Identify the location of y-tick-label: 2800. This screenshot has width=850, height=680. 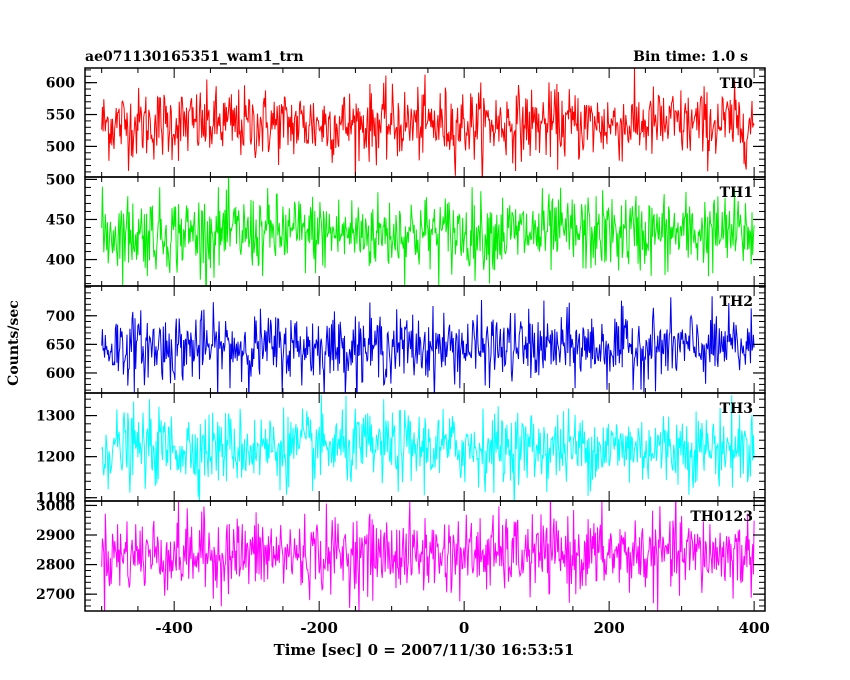
(55, 566).